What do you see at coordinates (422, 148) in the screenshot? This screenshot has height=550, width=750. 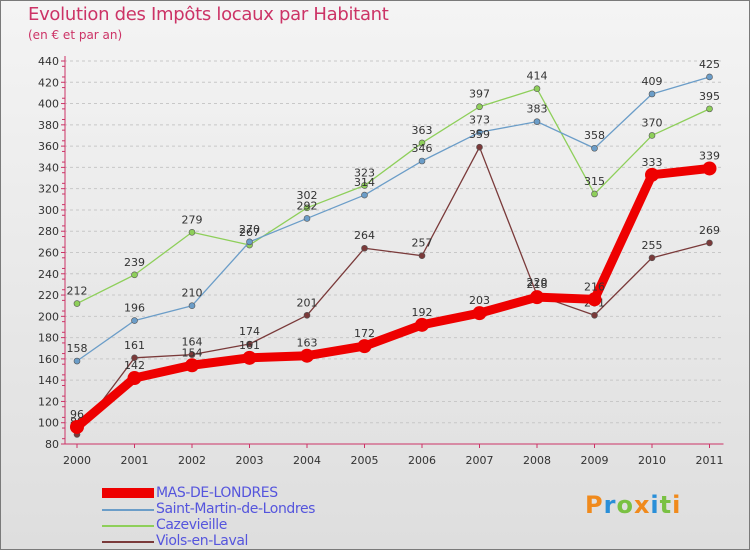 I see `data-label-saint-martin-de-londres: 346` at bounding box center [422, 148].